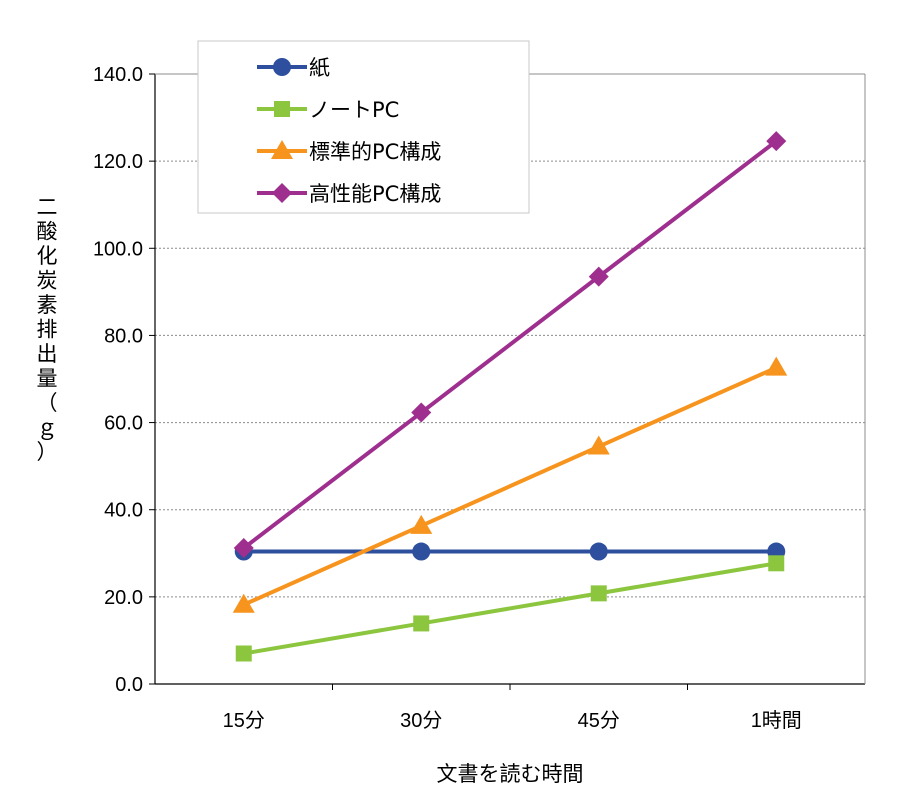 This screenshot has width=921, height=807. Describe the element at coordinates (375, 152) in the screenshot. I see `legend-label: 標準的PC構成` at that location.